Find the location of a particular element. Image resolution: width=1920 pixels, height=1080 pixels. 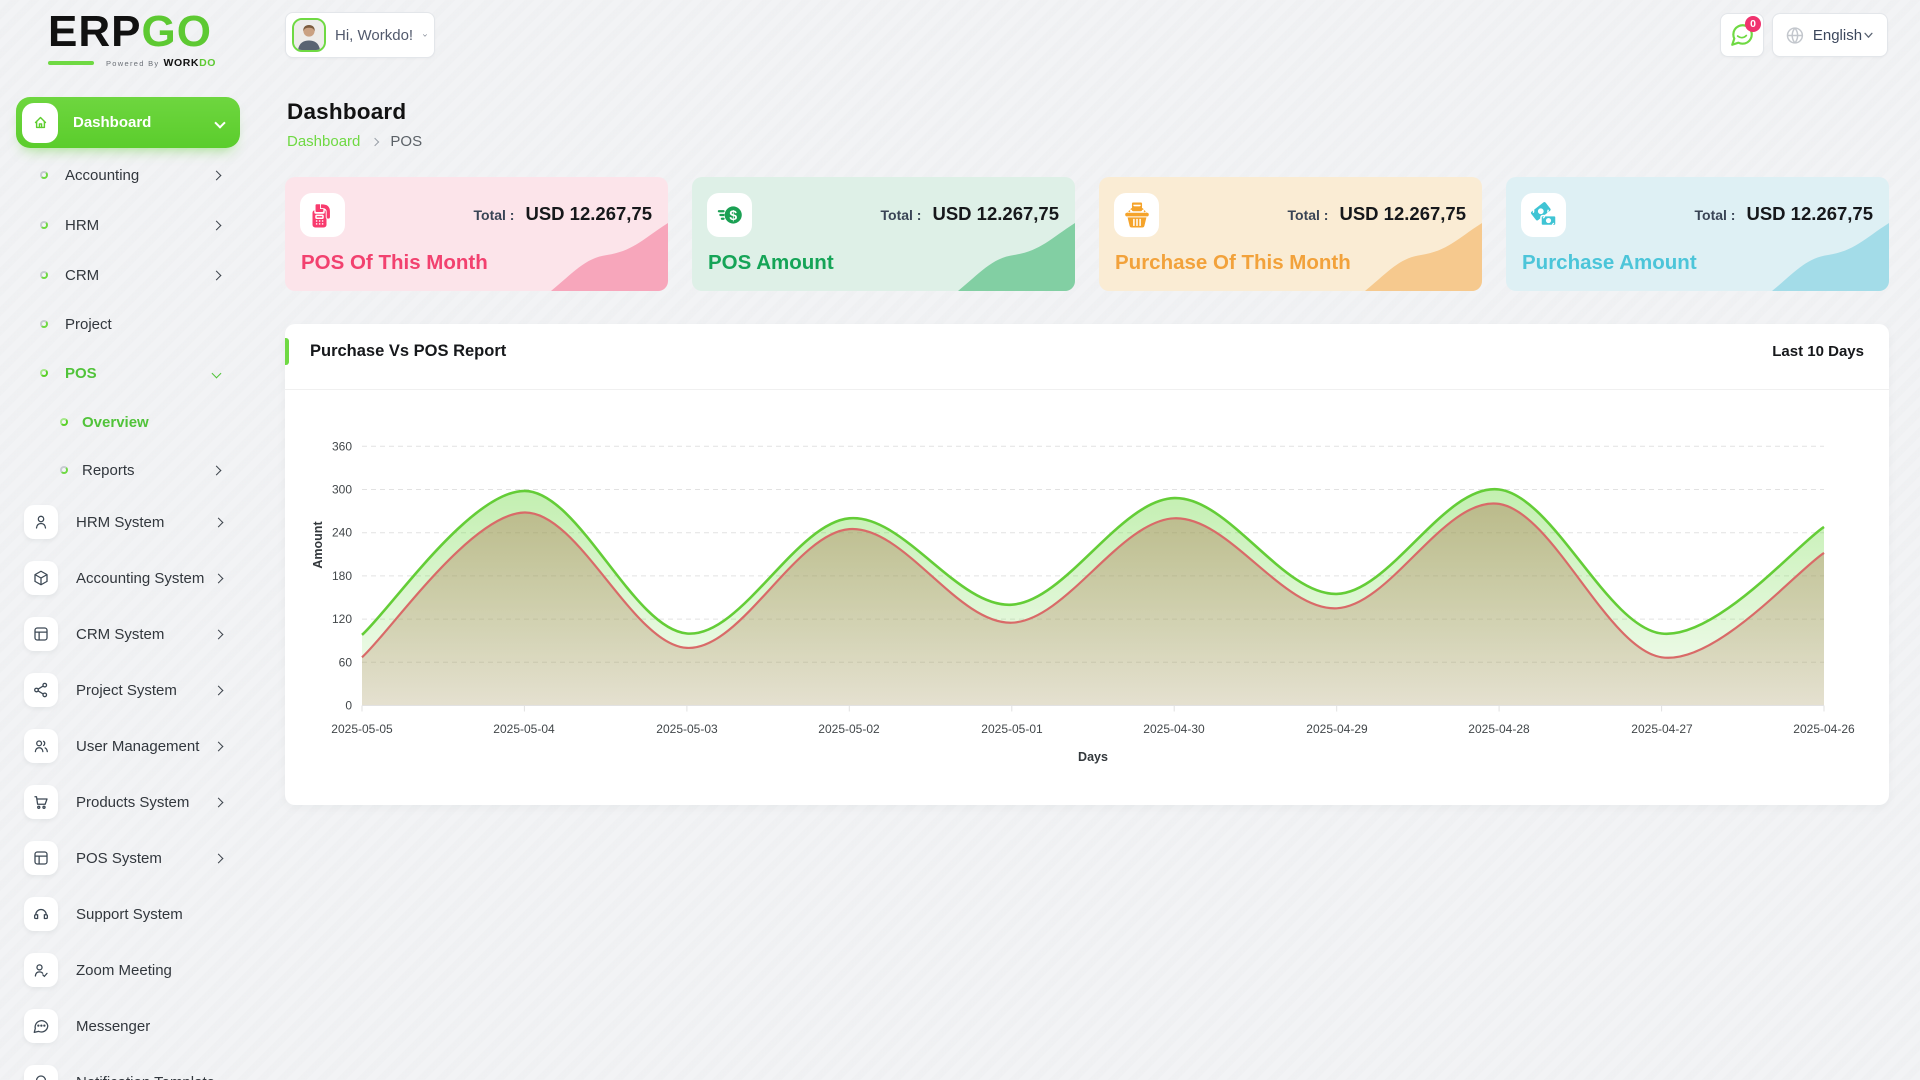

svg-text: Days is located at coordinates (1093, 757).